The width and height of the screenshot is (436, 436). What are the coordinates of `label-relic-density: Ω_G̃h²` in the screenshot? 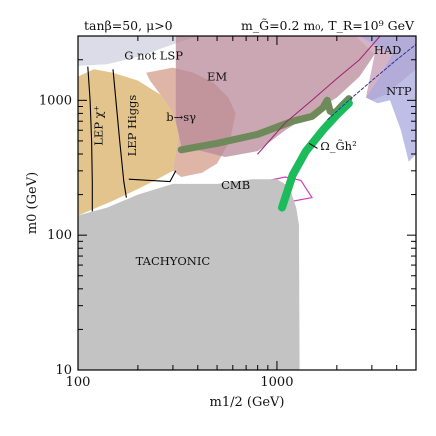 It's located at (338, 146).